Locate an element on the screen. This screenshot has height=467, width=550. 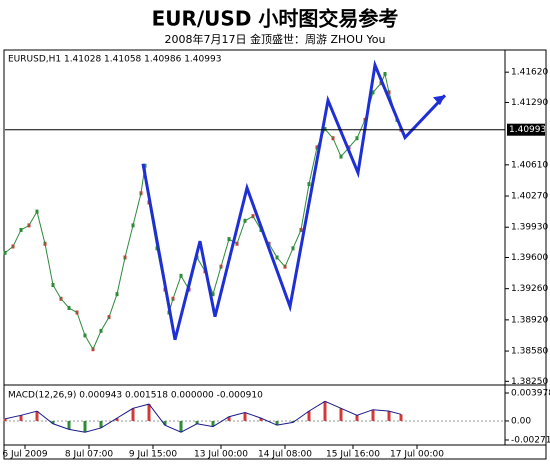
last-price-box is located at coordinates (526, 129).